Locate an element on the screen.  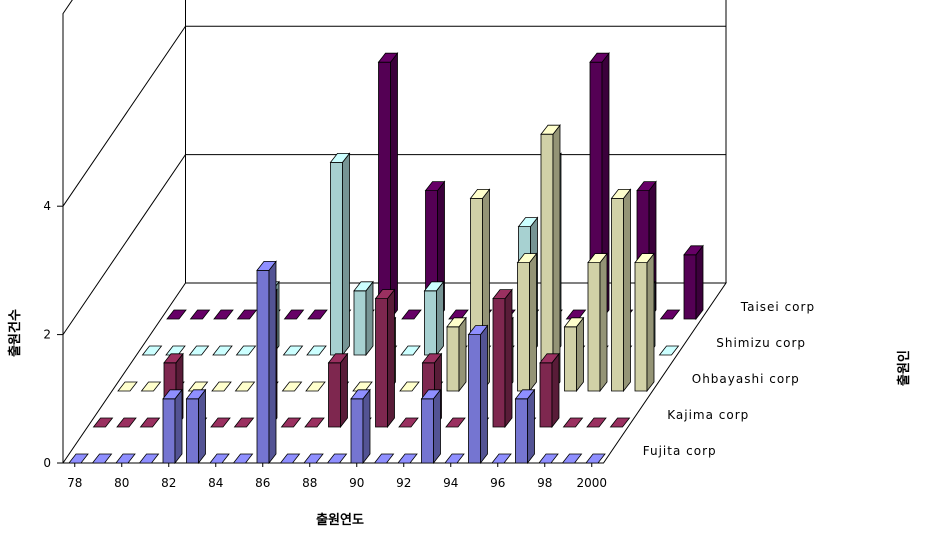
x-tick-label: 86 is located at coordinates (262, 483).